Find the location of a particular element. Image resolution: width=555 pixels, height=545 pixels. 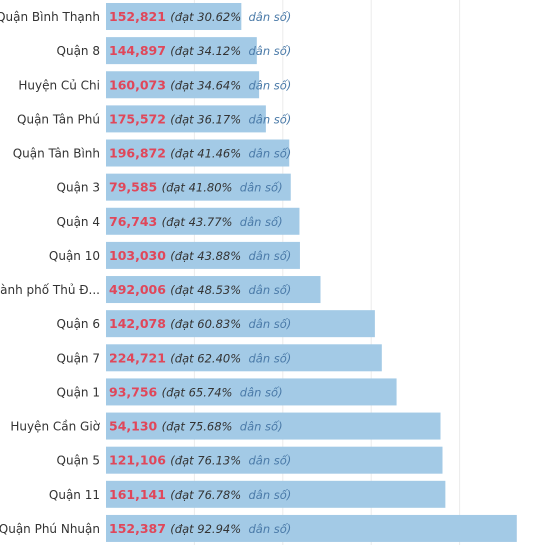

data-label: 142,078 (đạt 60.83% dân số) is located at coordinates (200, 323).